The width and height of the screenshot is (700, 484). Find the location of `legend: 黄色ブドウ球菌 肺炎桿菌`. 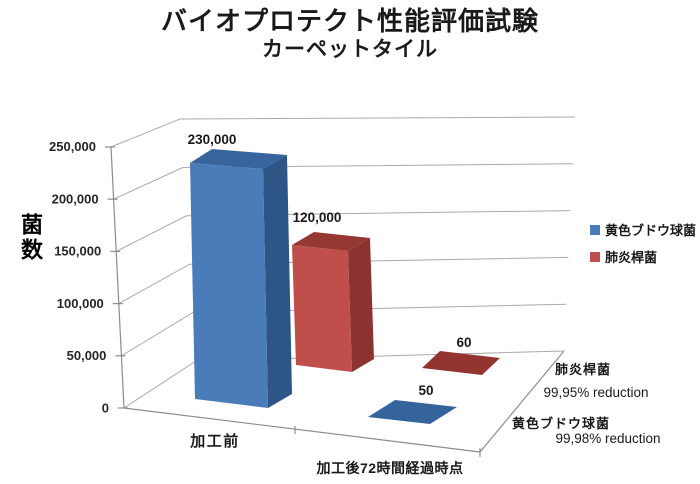

legend: 黄色ブドウ球菌 肺炎桿菌 is located at coordinates (643, 243).